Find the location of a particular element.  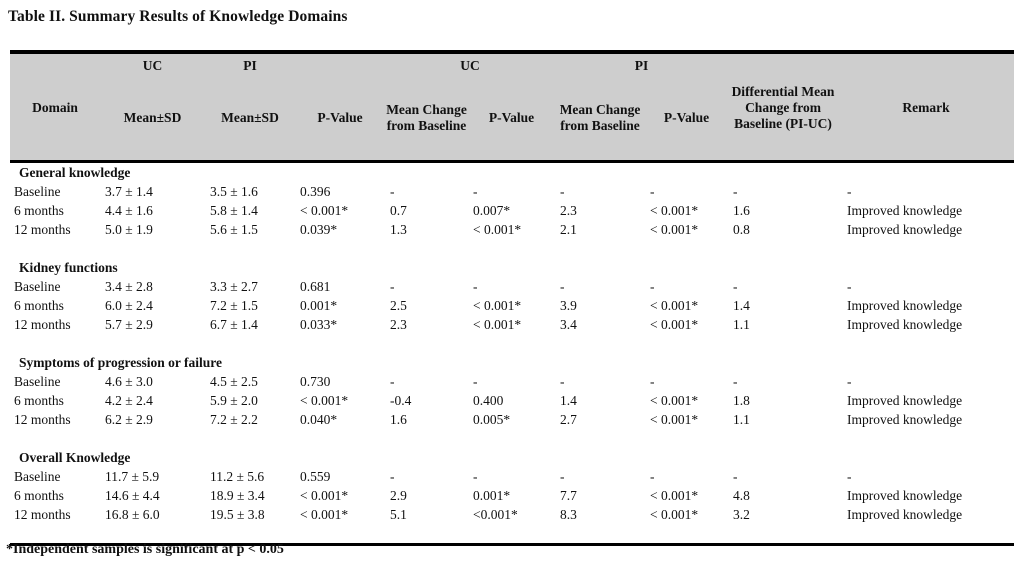

cell-uc-mean-change: 1.6 is located at coordinates (398, 419).